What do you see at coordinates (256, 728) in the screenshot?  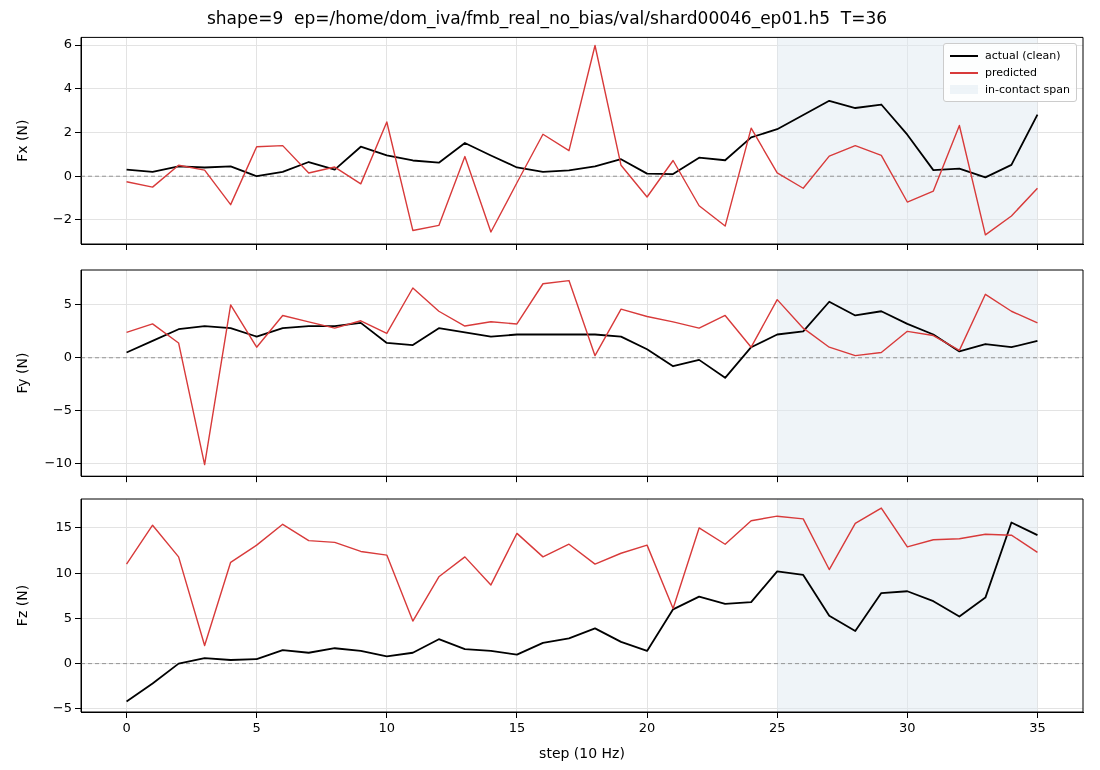 I see `x-tick-label: 5` at bounding box center [256, 728].